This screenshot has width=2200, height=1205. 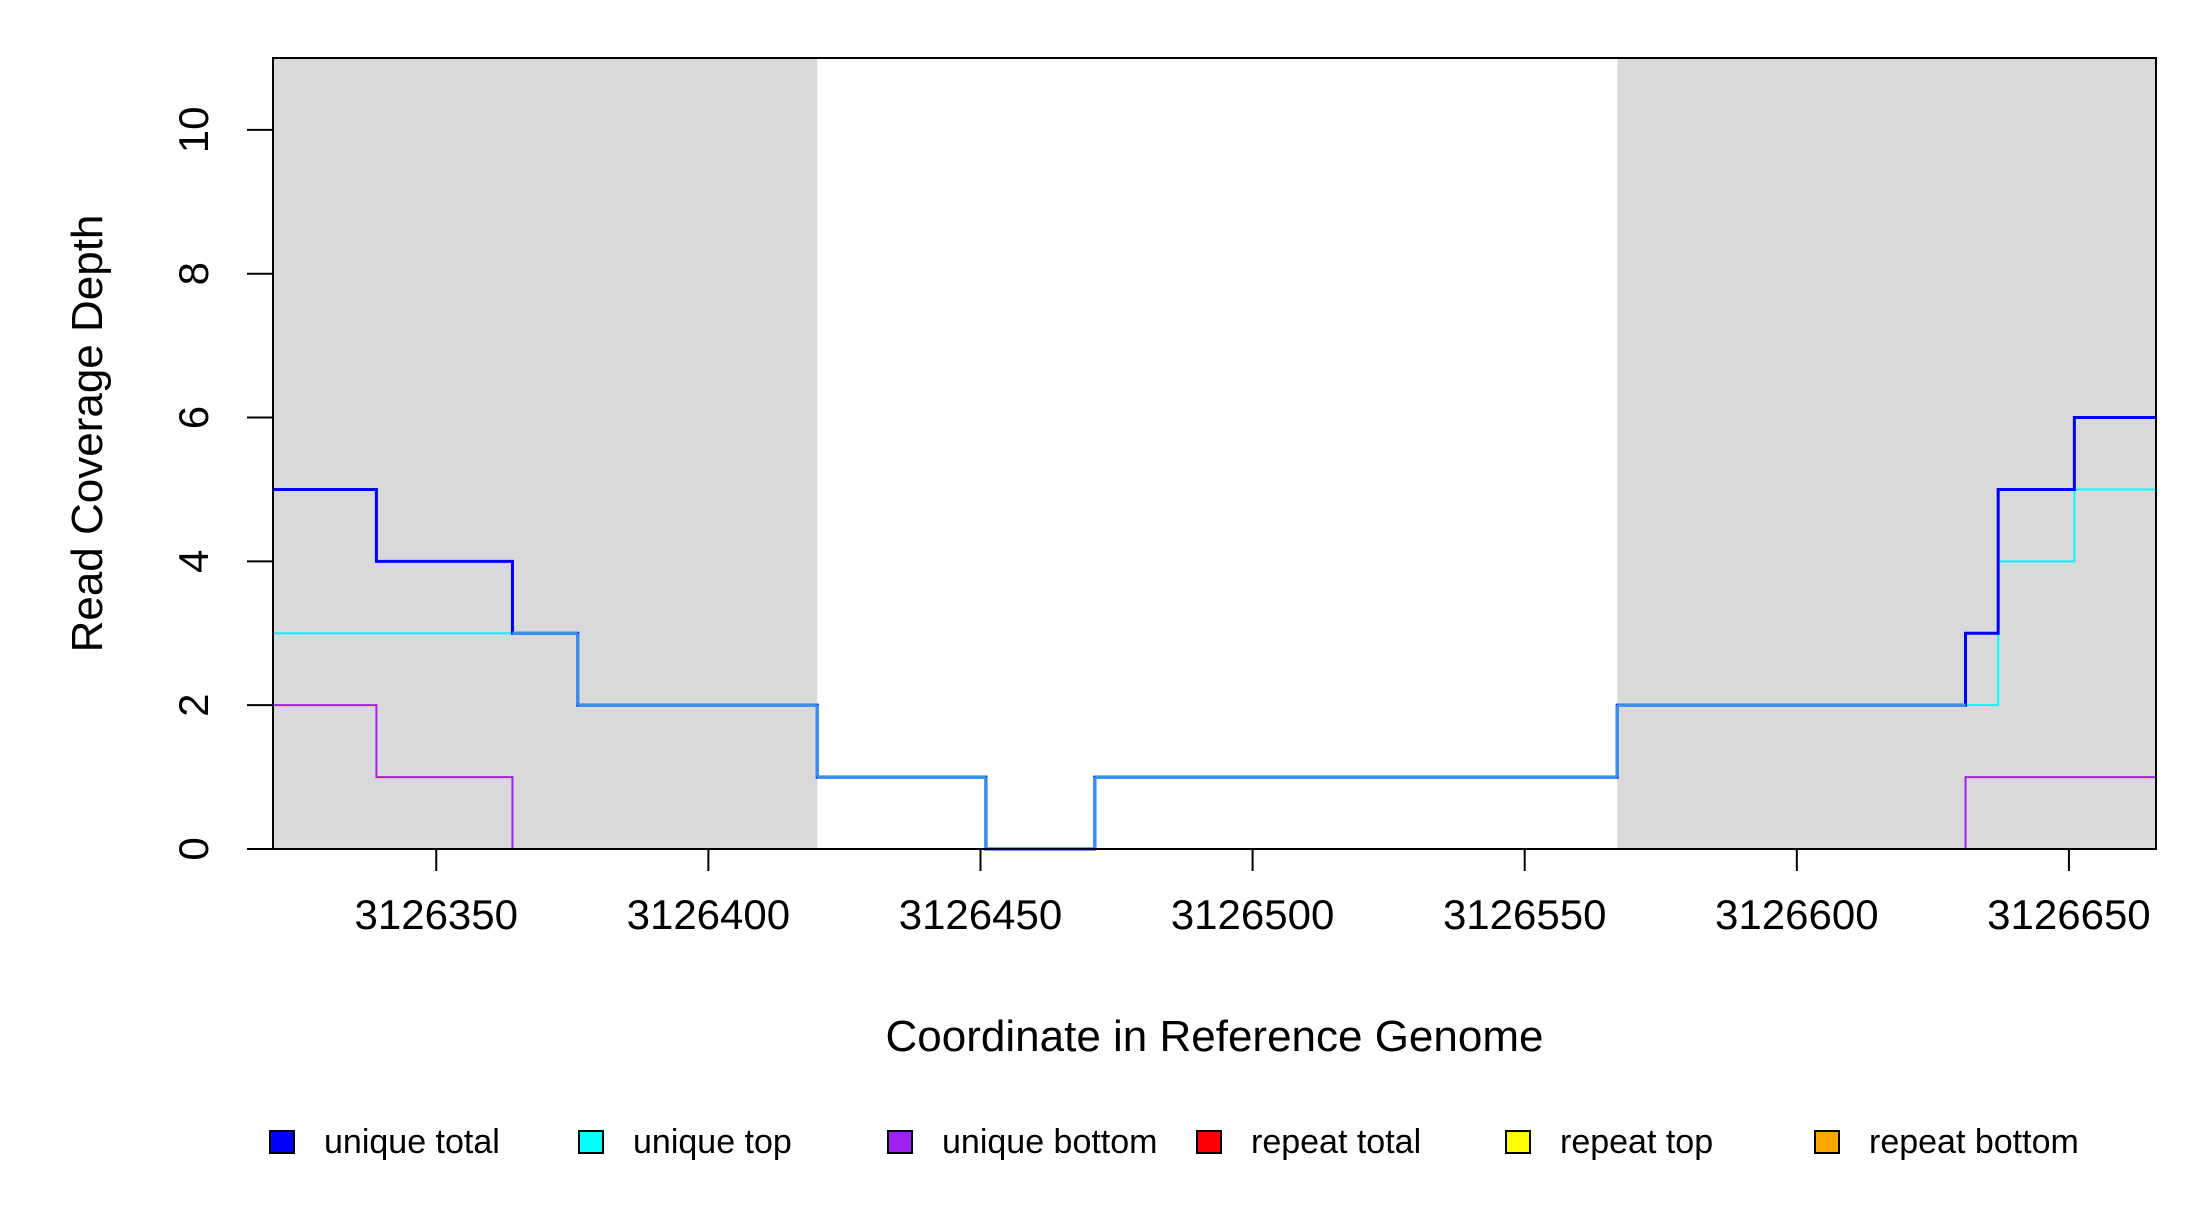 I want to click on legend-item-unique-top: unique top, so click(x=685, y=1142).